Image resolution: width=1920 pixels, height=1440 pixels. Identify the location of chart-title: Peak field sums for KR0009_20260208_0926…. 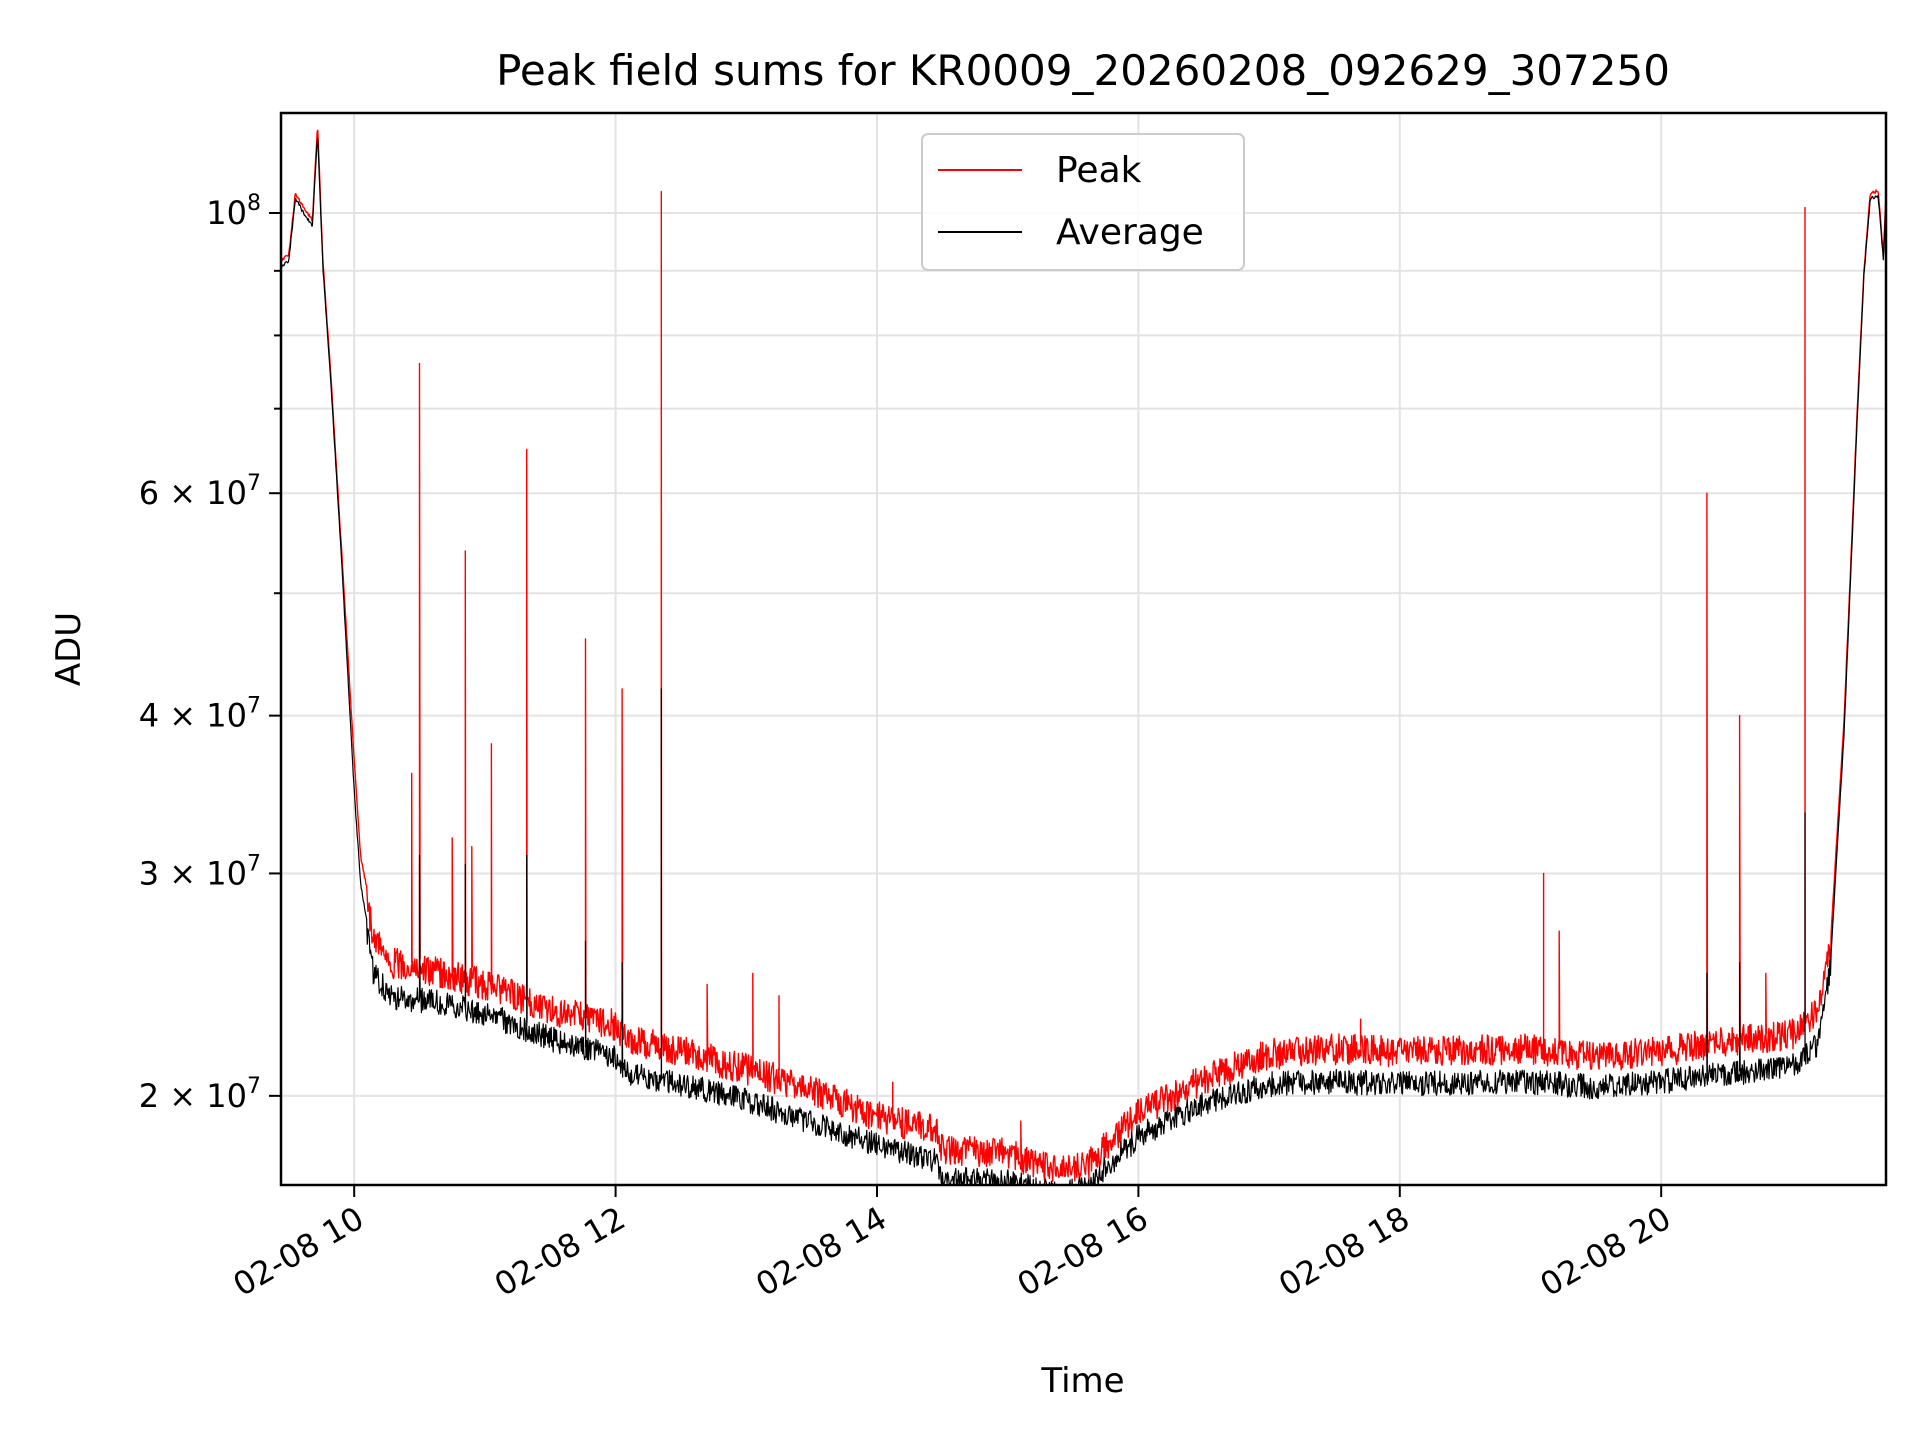
(1083, 70).